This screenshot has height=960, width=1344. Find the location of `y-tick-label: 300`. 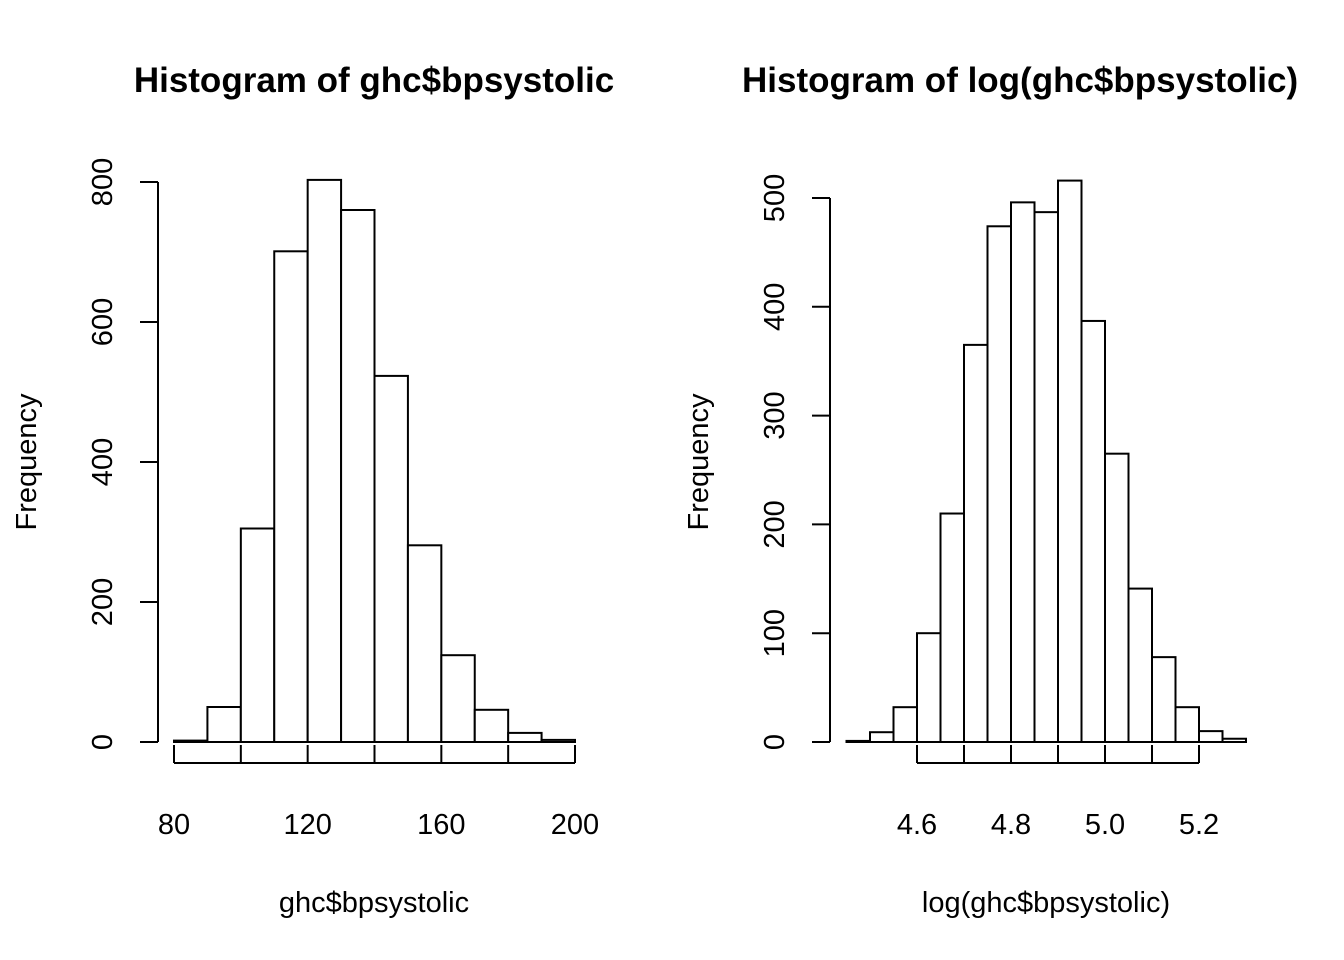

y-tick-label: 300 is located at coordinates (775, 415).